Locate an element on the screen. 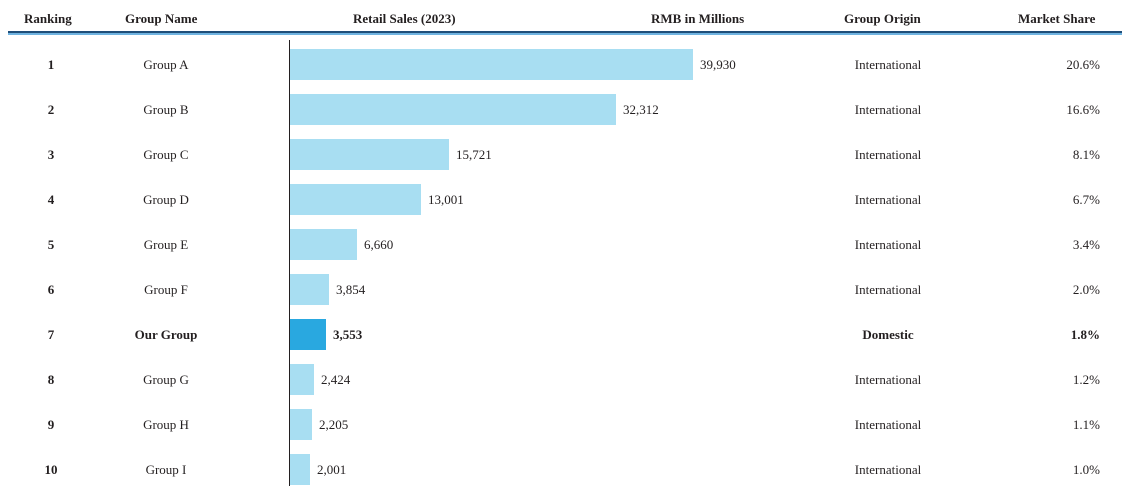 This screenshot has width=1123, height=492. market-share-cell: 1.0% is located at coordinates (1086, 469).